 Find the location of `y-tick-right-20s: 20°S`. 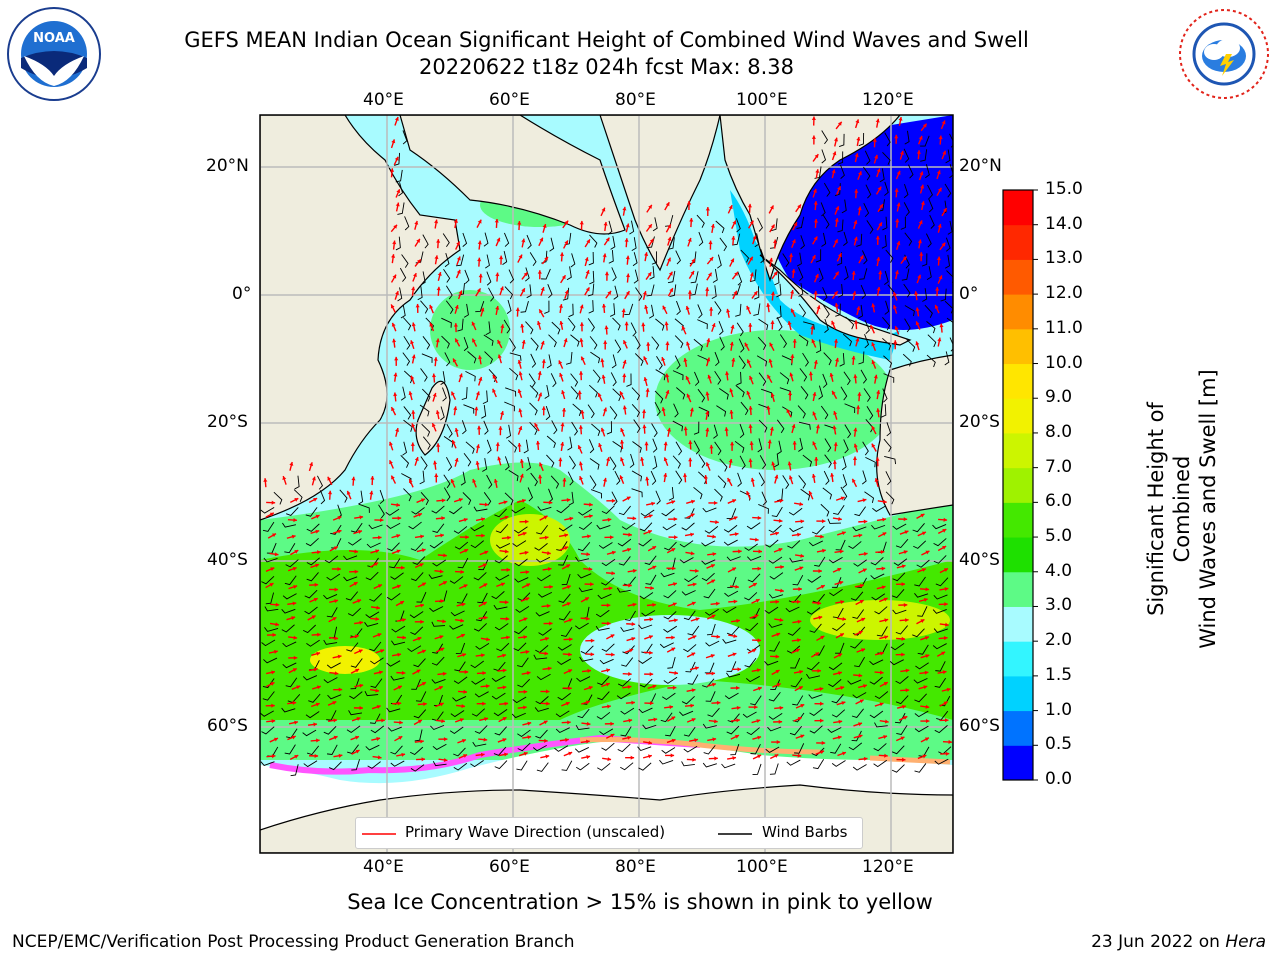

y-tick-right-20s: 20°S is located at coordinates (979, 422).